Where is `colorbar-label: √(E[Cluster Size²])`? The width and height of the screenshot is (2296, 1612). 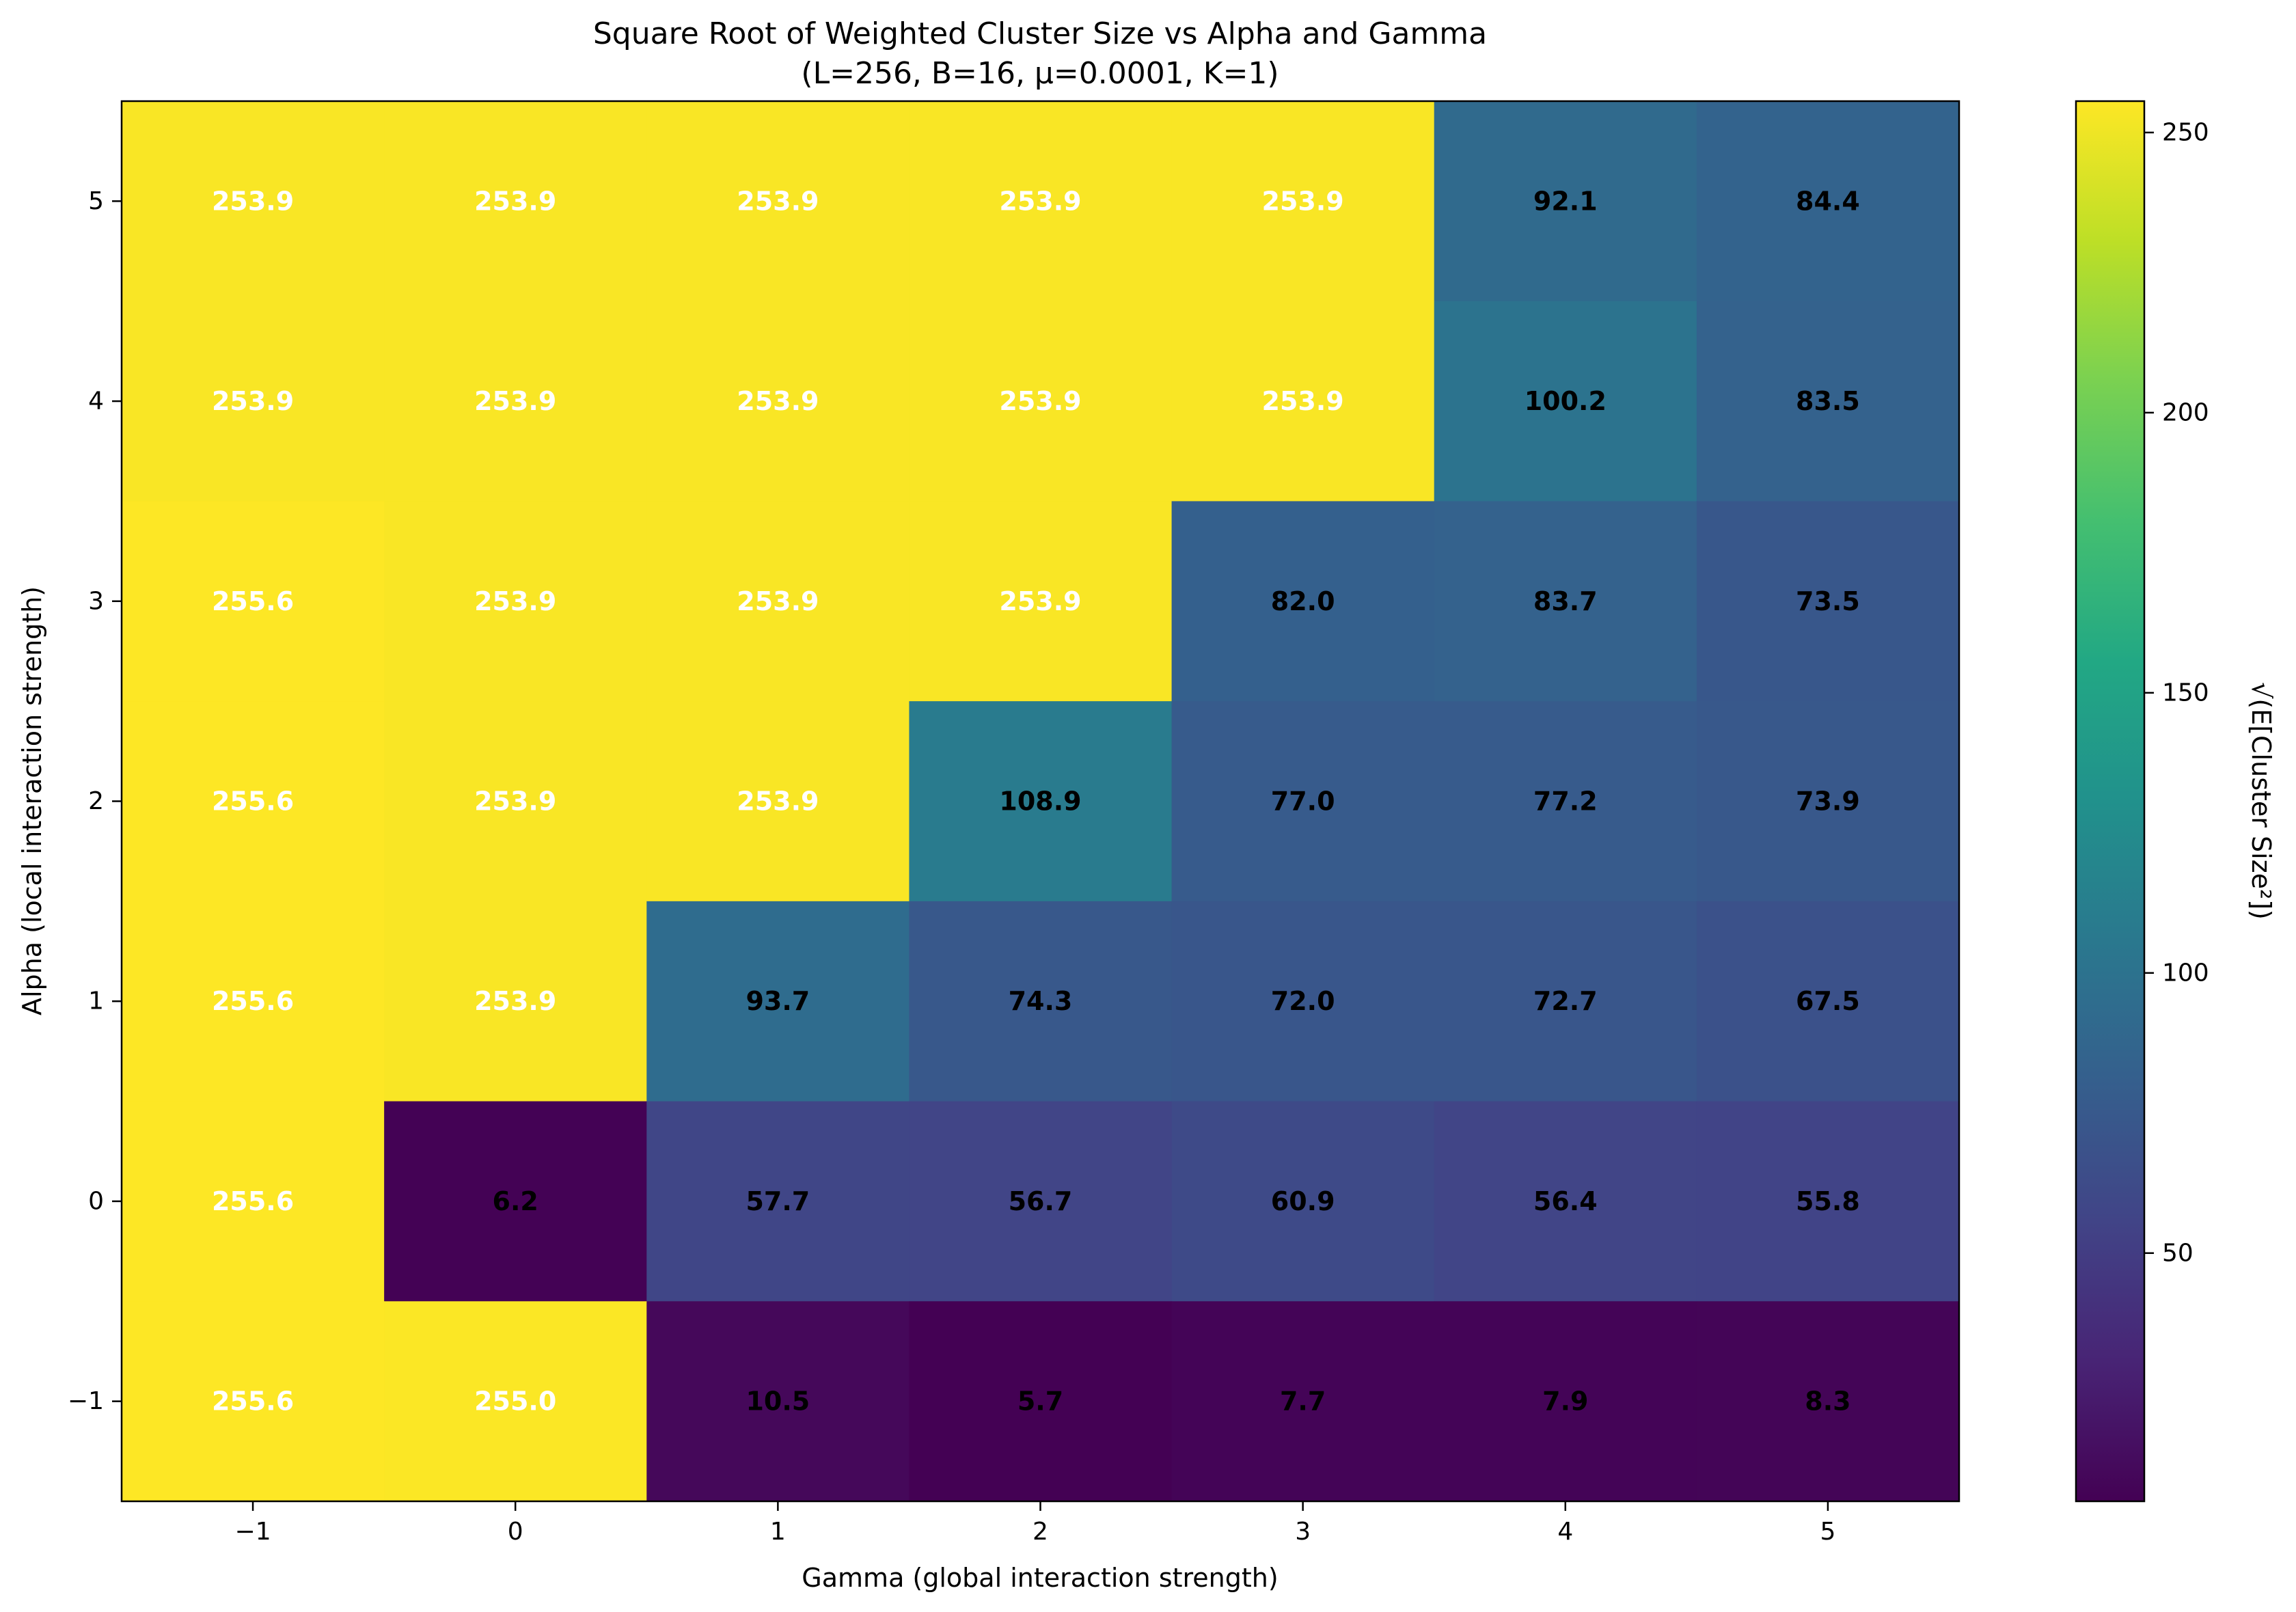
colorbar-label: √(E[Cluster Size²]) is located at coordinates (2261, 801).